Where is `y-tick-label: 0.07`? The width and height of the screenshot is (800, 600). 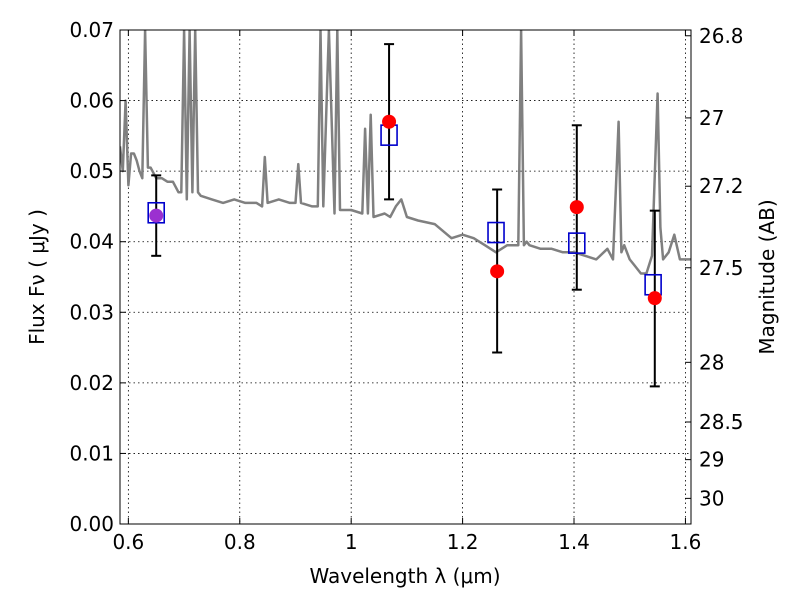
y-tick-label: 0.07 is located at coordinates (91, 30).